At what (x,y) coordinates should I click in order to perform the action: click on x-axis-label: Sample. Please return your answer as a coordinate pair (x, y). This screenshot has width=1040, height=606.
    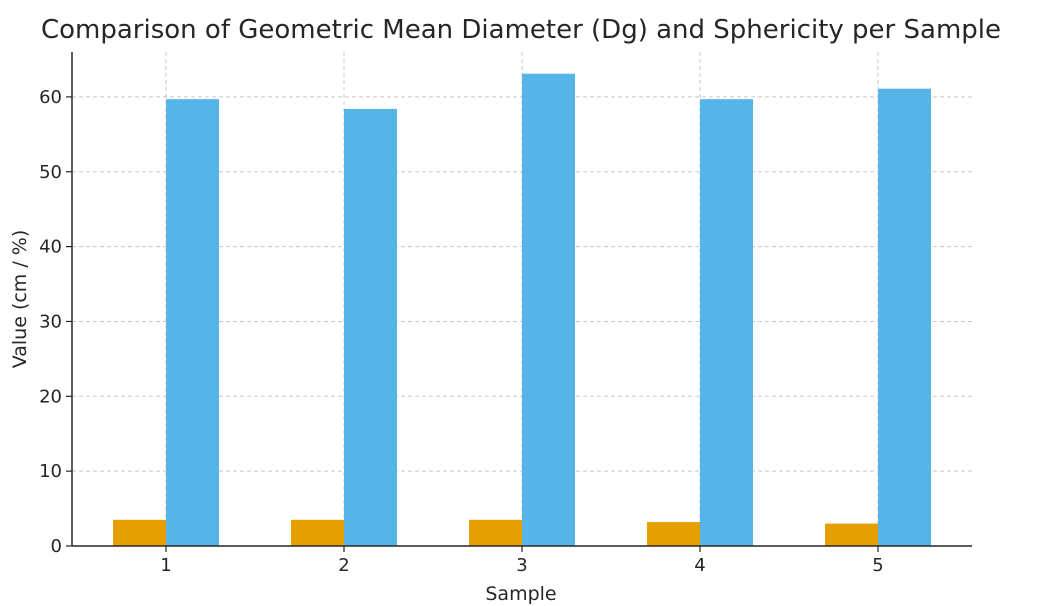
    Looking at the image, I should click on (520, 594).